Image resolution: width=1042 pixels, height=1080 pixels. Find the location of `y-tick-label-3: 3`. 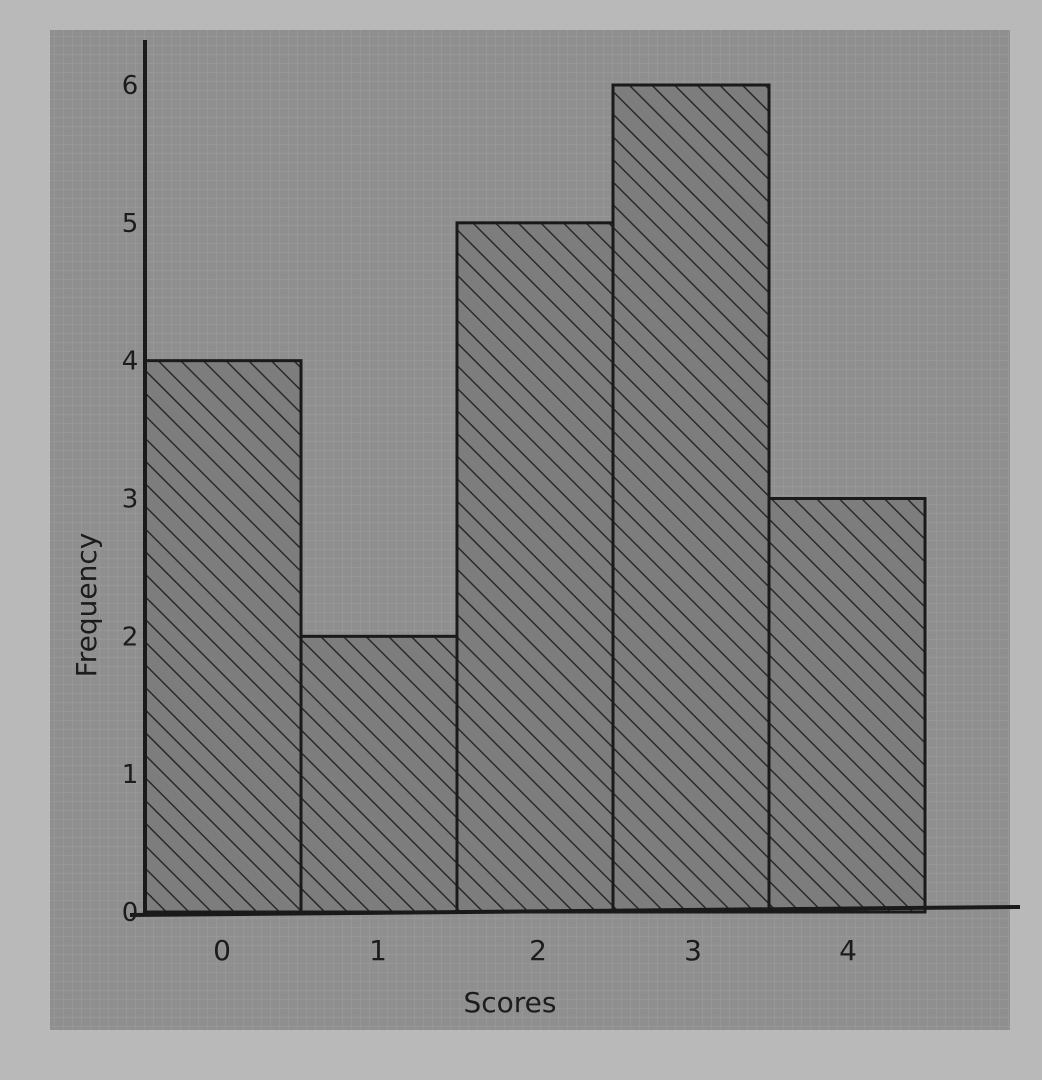

y-tick-label-3: 3 is located at coordinates (130, 500).